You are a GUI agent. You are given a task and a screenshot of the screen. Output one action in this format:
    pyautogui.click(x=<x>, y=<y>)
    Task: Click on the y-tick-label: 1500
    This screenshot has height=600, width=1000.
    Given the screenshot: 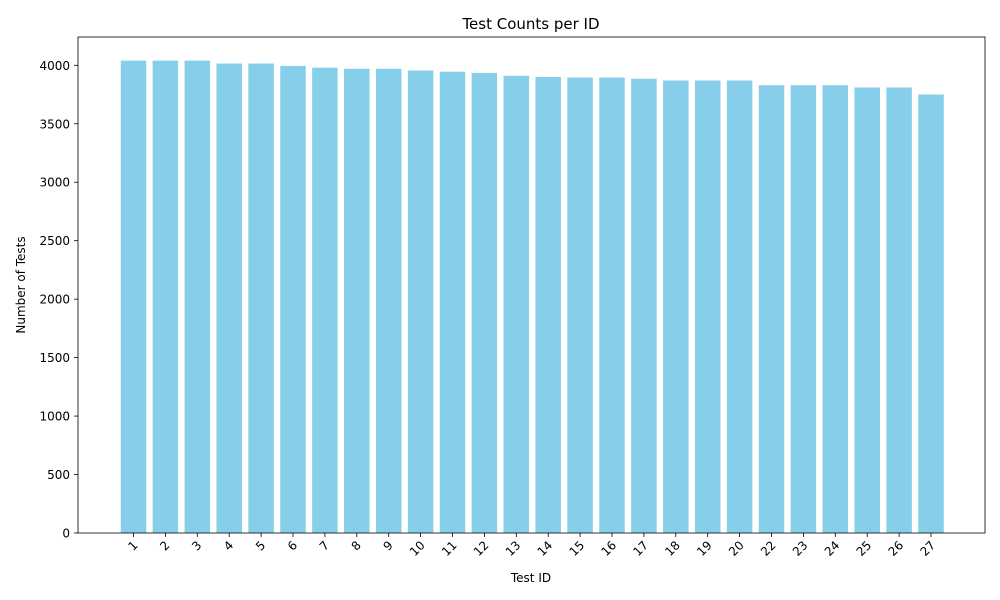 What is the action you would take?
    pyautogui.click(x=54, y=358)
    